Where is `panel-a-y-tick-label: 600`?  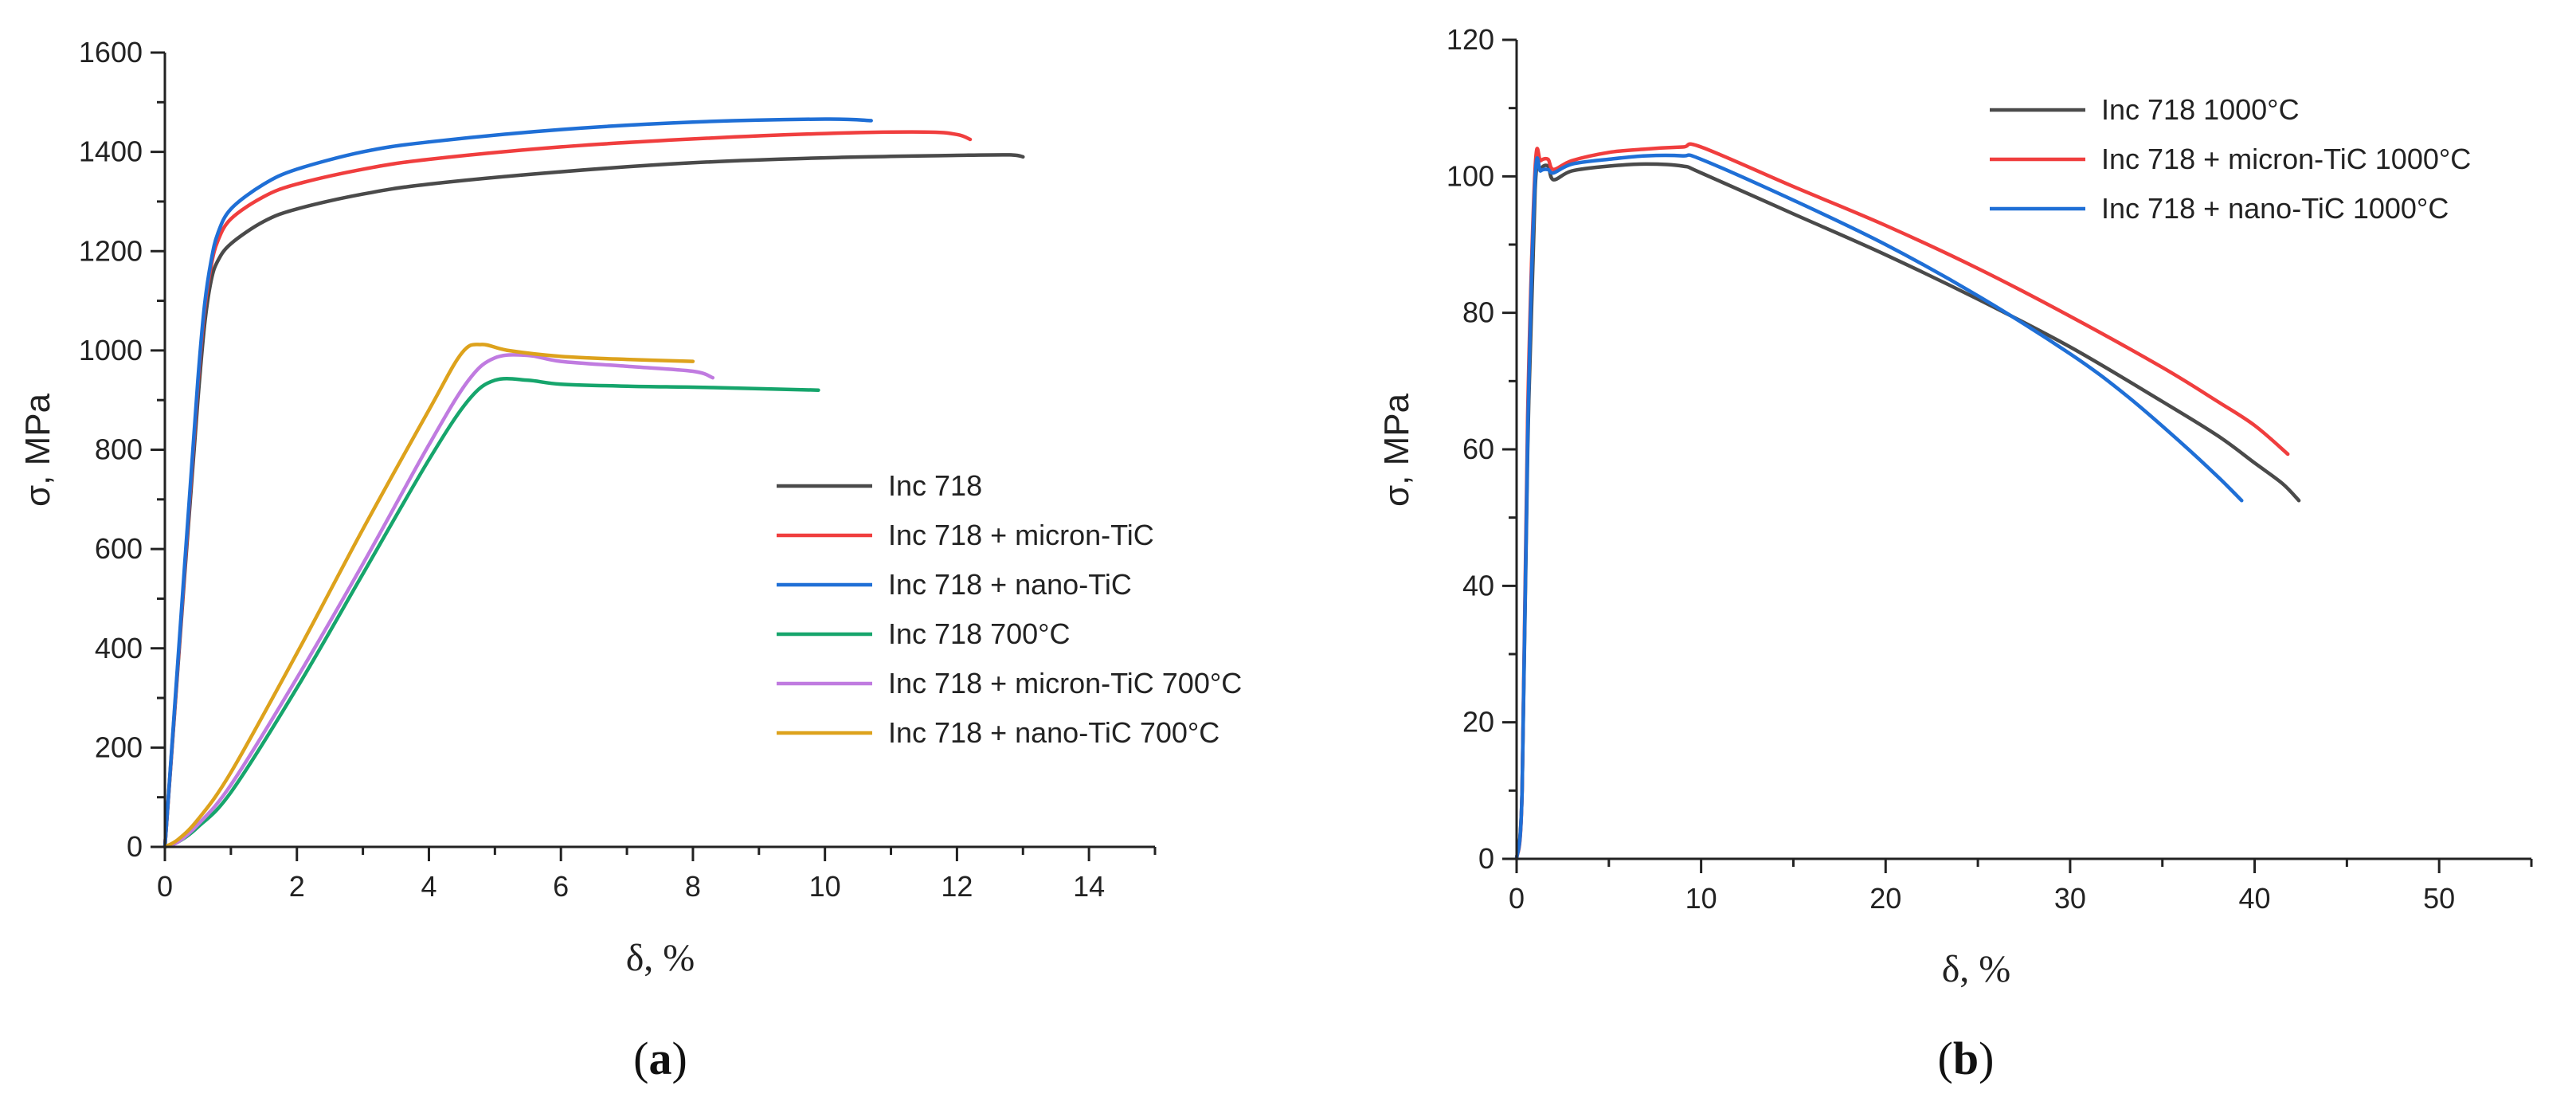
panel-a-y-tick-label: 600 is located at coordinates (119, 548).